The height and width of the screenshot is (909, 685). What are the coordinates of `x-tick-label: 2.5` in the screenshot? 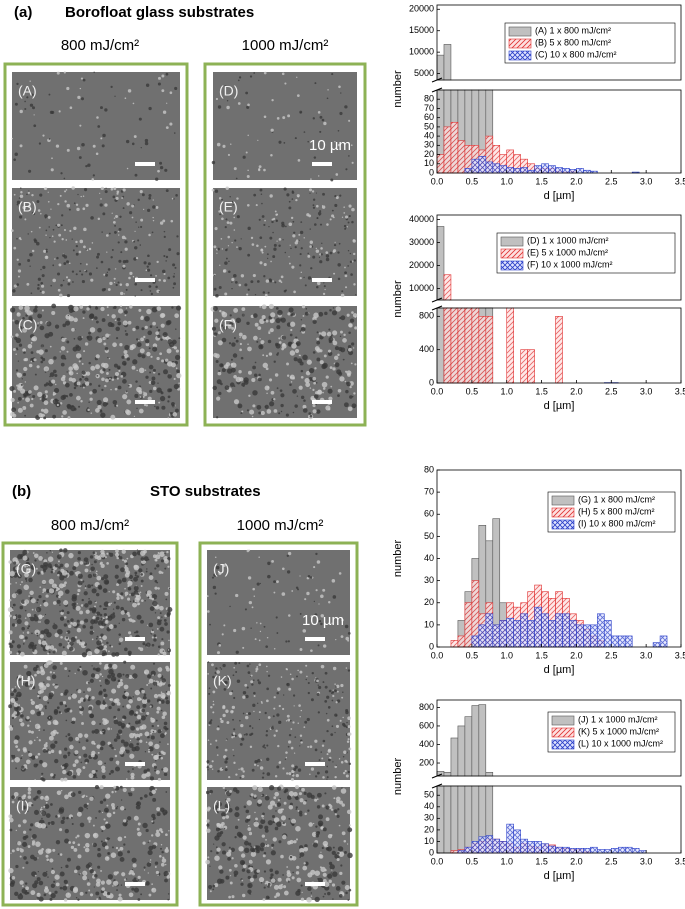 It's located at (611, 861).